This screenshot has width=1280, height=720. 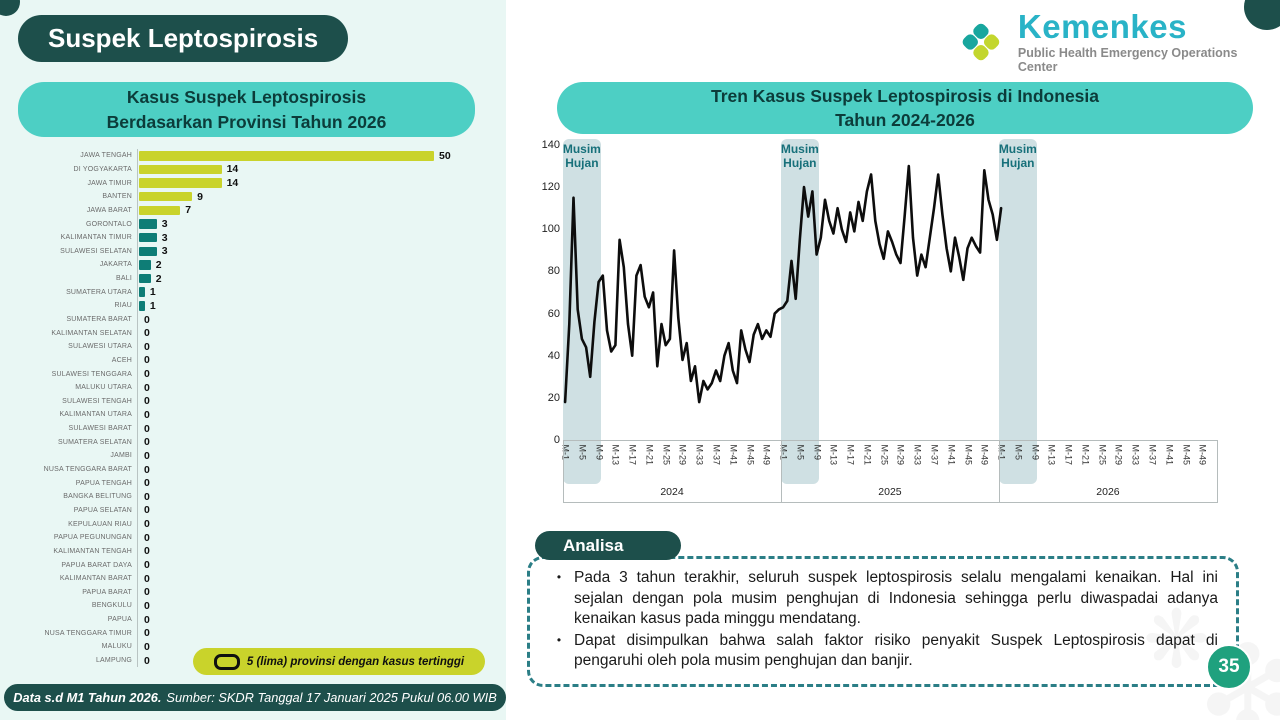 I want to click on bar-row: JAKARTA 2, so click(x=250, y=265).